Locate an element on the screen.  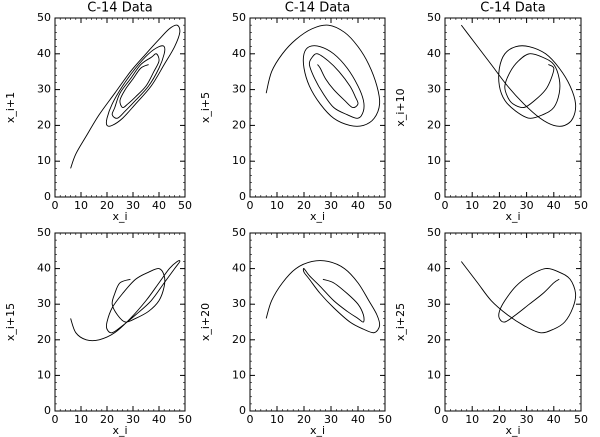
y-axis-label: x_i+5 is located at coordinates (205, 107).